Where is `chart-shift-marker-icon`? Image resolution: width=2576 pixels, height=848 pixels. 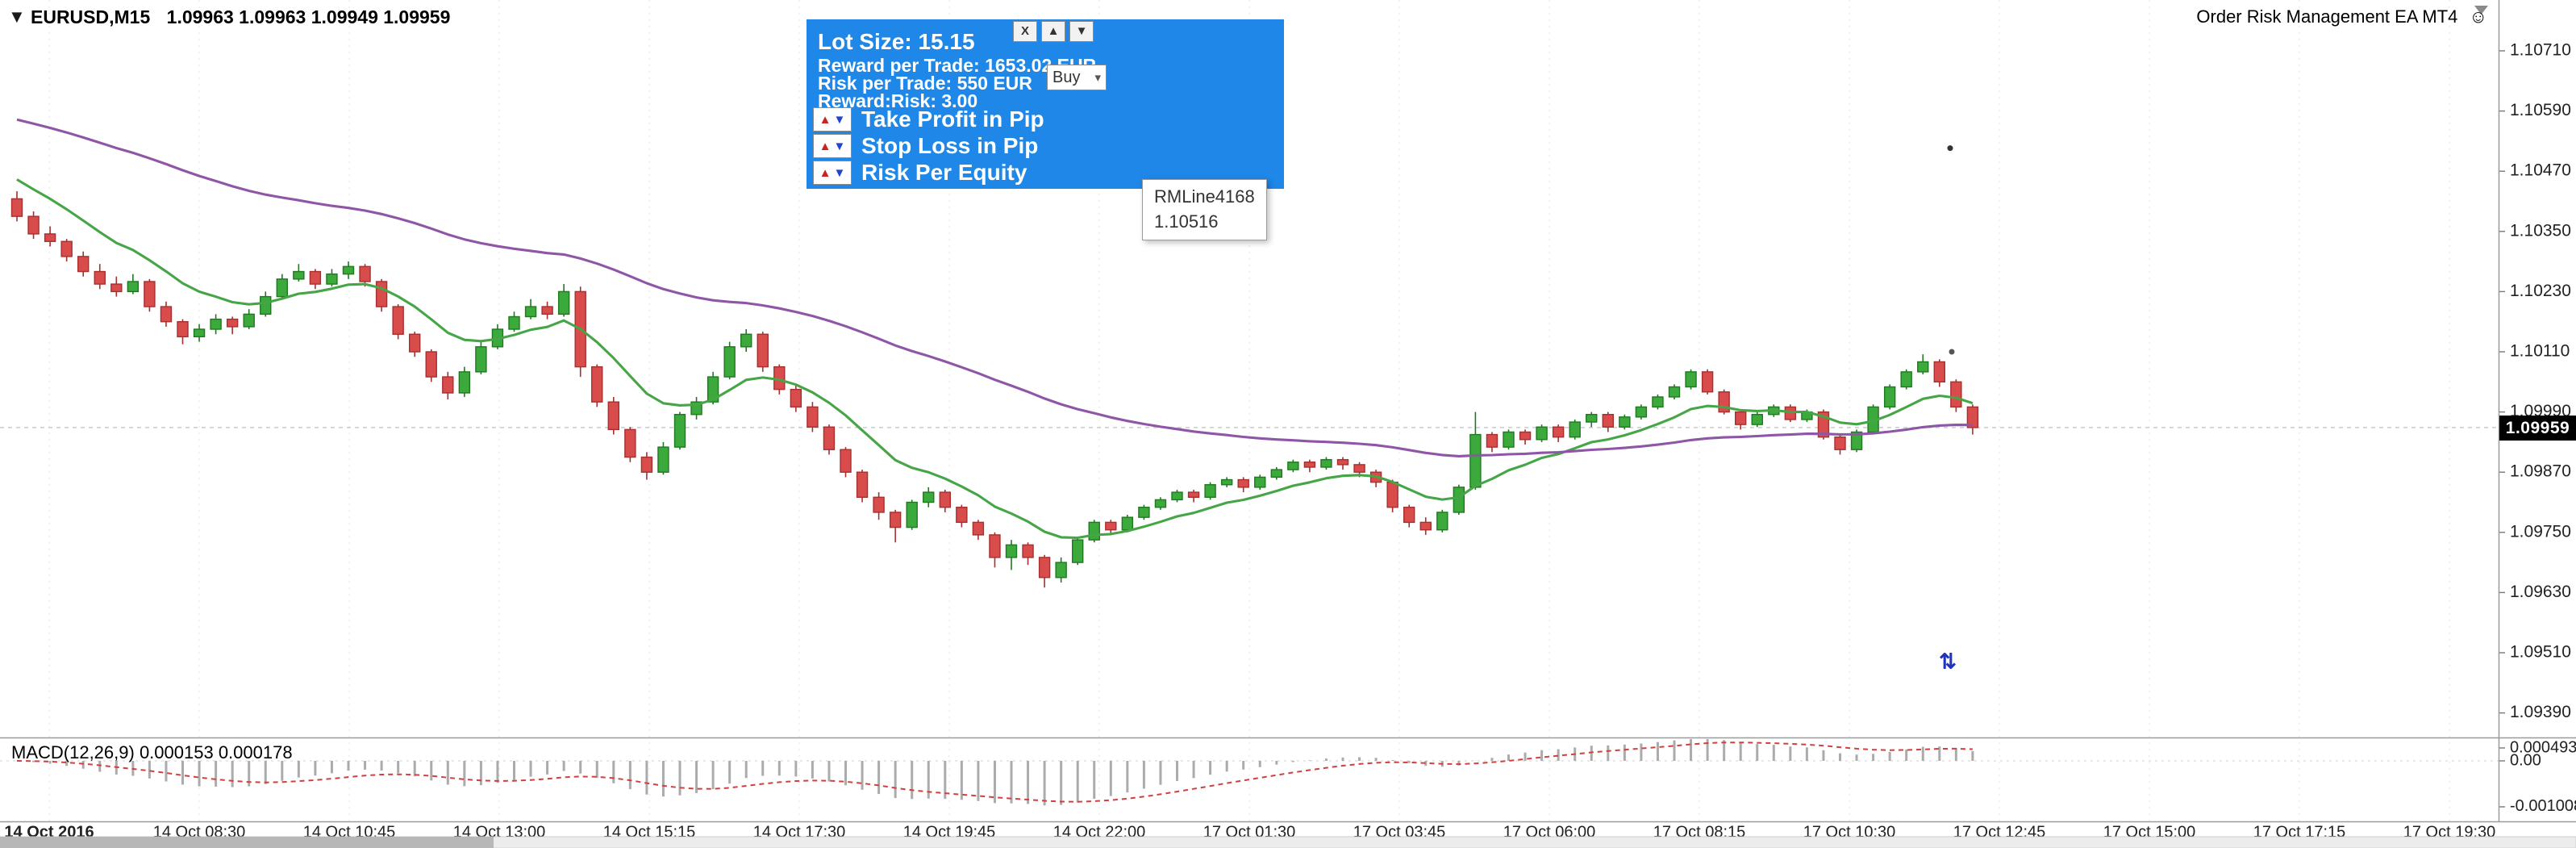
chart-shift-marker-icon is located at coordinates (2481, 10).